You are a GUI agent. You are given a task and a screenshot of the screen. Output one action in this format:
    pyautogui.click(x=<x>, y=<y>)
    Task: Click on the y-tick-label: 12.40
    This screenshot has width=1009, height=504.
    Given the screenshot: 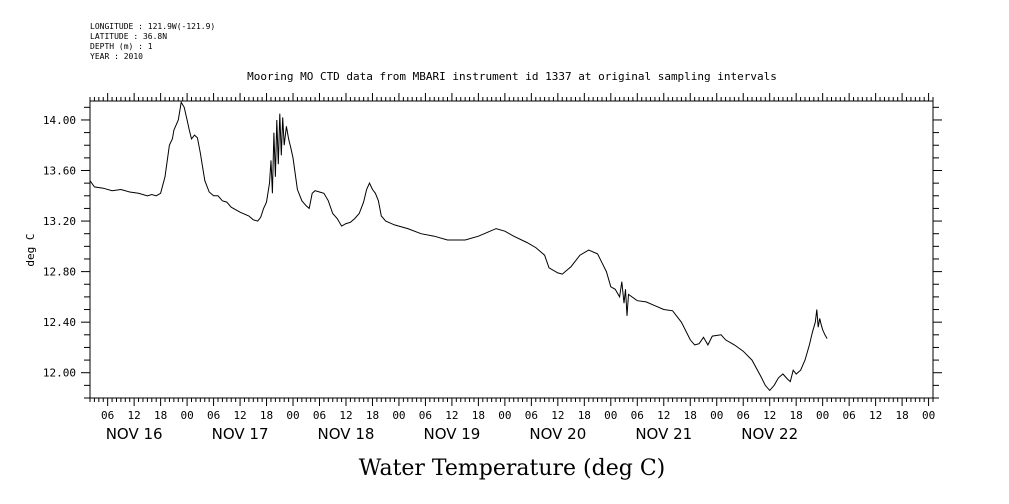 What is the action you would take?
    pyautogui.click(x=59, y=322)
    